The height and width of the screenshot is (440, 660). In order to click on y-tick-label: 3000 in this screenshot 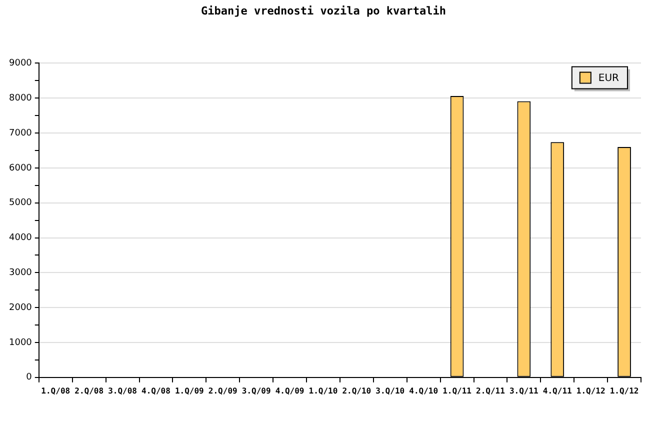, I will do `click(20, 273)`.